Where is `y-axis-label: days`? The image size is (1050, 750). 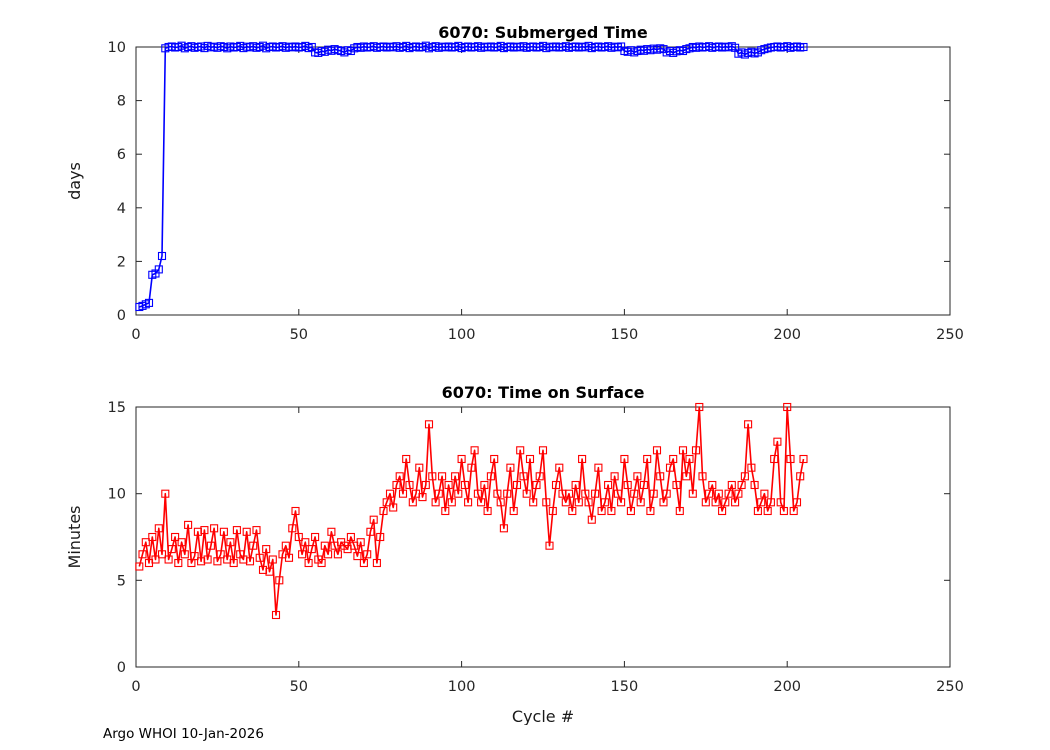 y-axis-label: days is located at coordinates (74, 181).